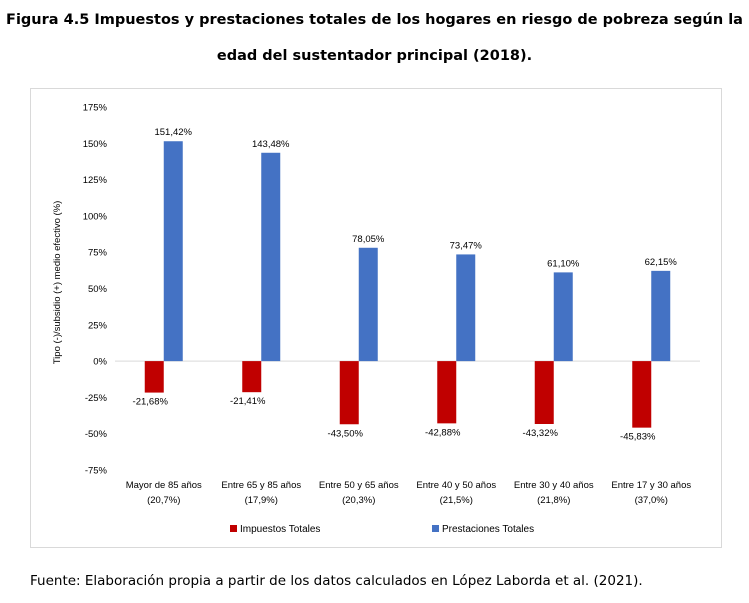 This screenshot has height=603, width=749. I want to click on x-category-share: (20,7%), so click(163, 500).